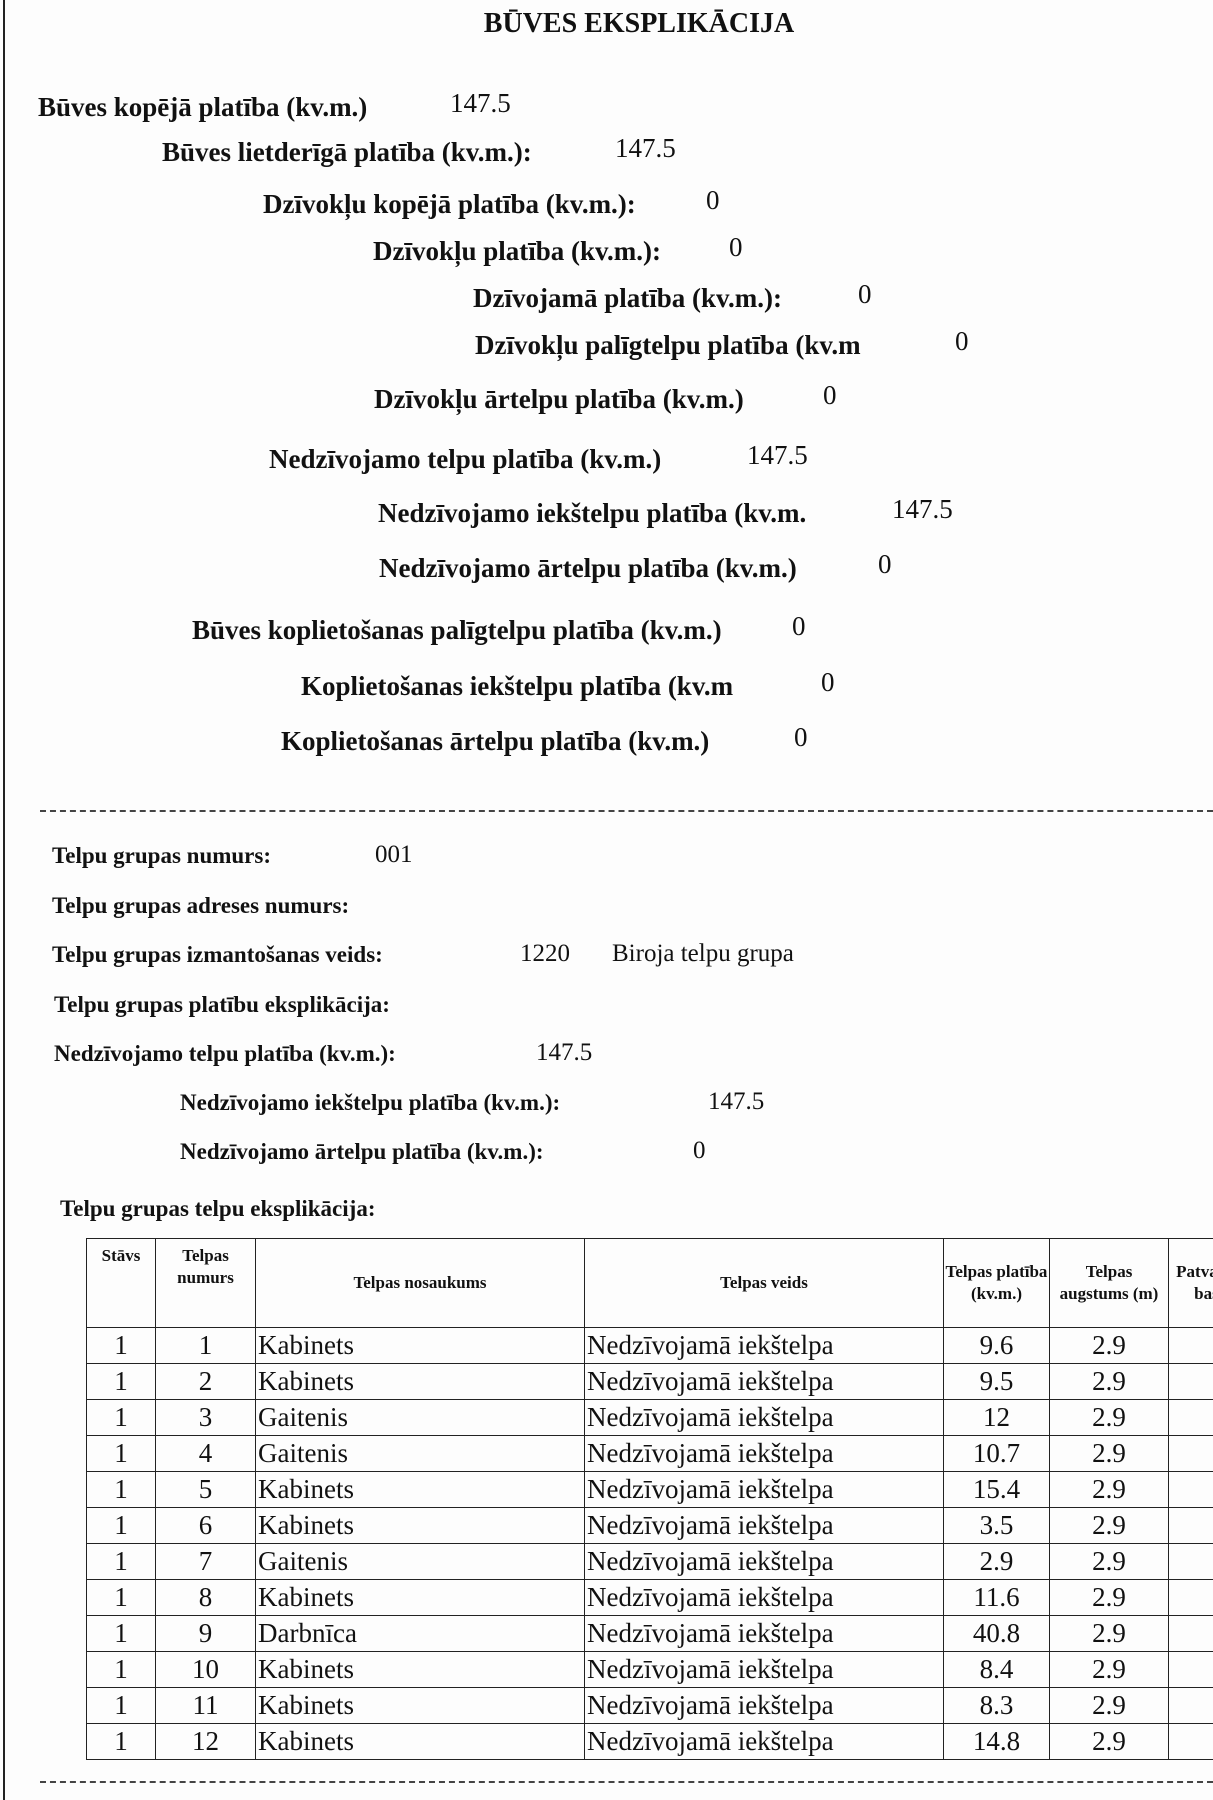 This screenshot has width=1213, height=1800. What do you see at coordinates (736, 1101) in the screenshot?
I see `nonres-indoor-value: 147.5` at bounding box center [736, 1101].